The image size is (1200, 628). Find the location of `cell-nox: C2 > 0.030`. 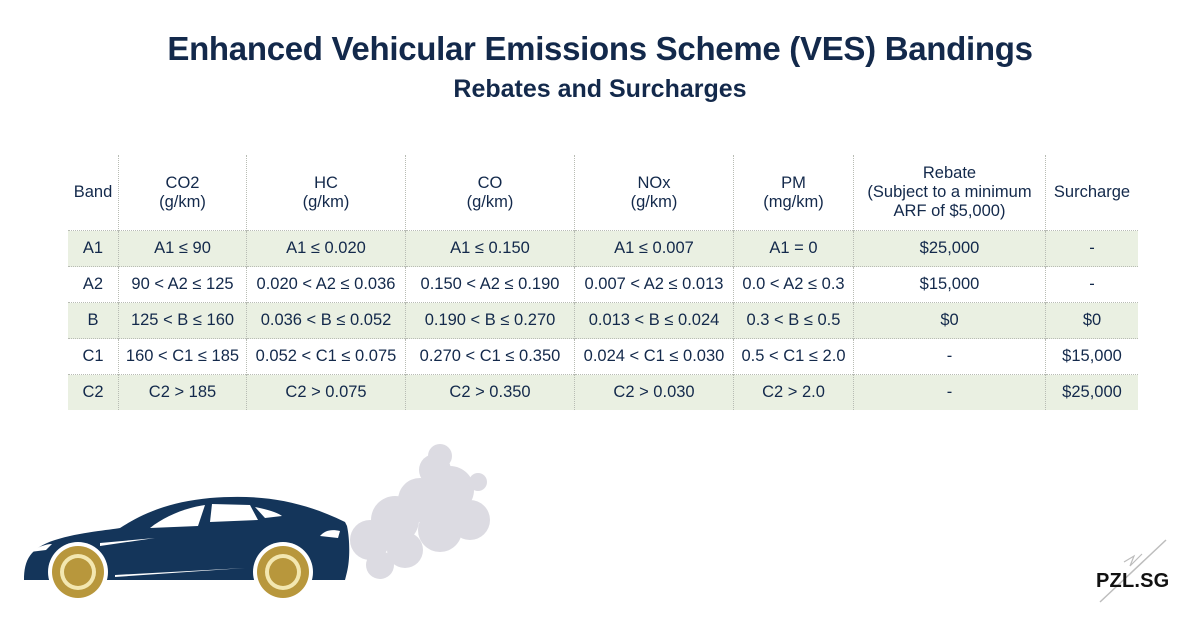

cell-nox: C2 > 0.030 is located at coordinates (654, 392).